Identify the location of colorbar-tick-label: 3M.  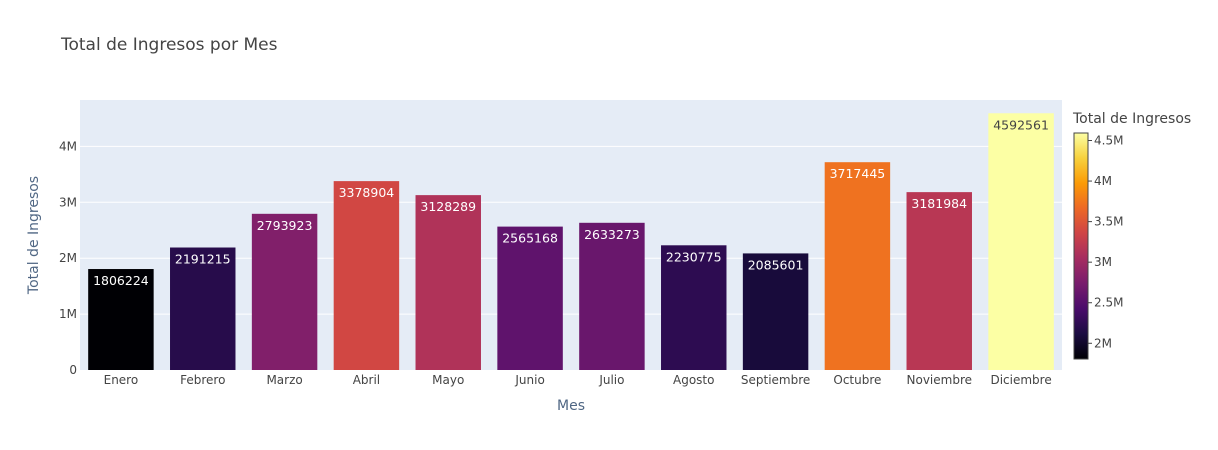
(1103, 262).